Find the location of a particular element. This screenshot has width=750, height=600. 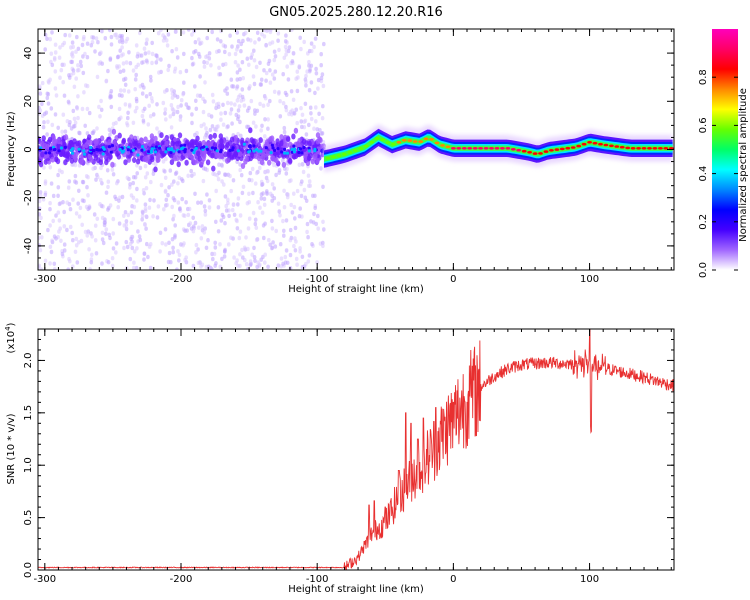

spectrogram-ridge-layer is located at coordinates (499, 148).